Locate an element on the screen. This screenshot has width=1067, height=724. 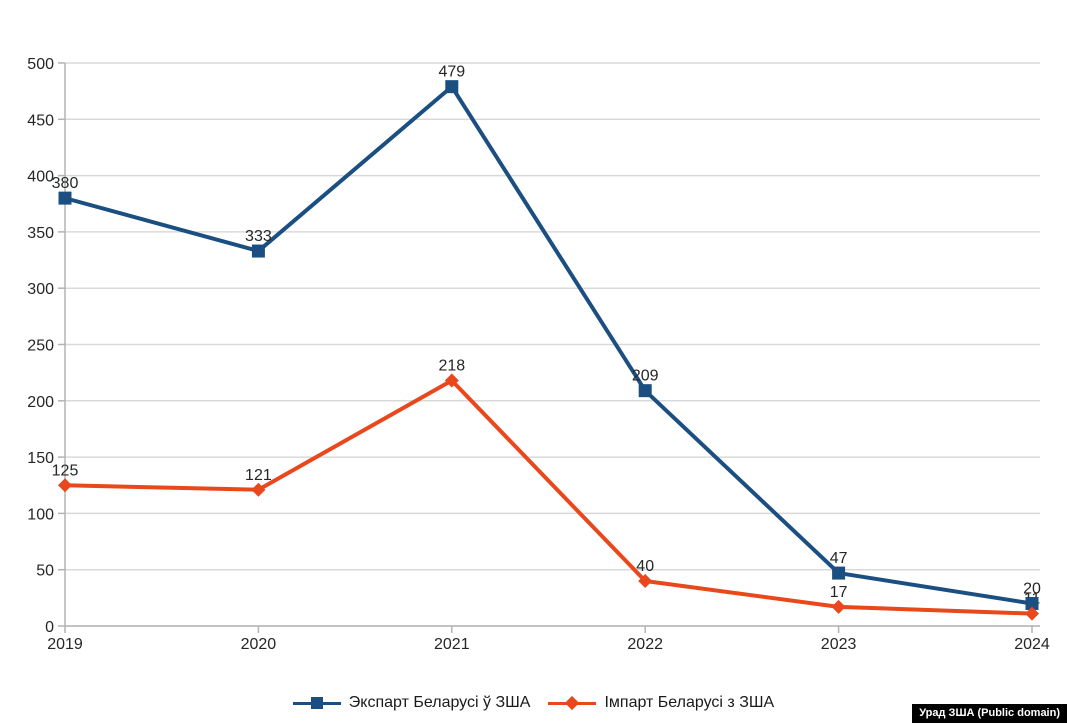
svg-text: 333 is located at coordinates (258, 236).